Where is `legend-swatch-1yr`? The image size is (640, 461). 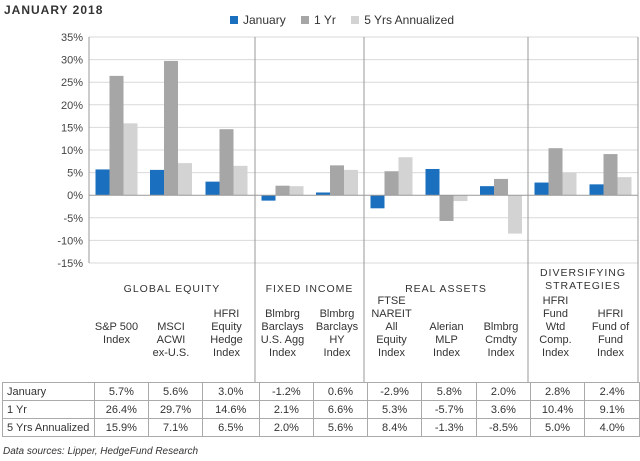 legend-swatch-1yr is located at coordinates (305, 20).